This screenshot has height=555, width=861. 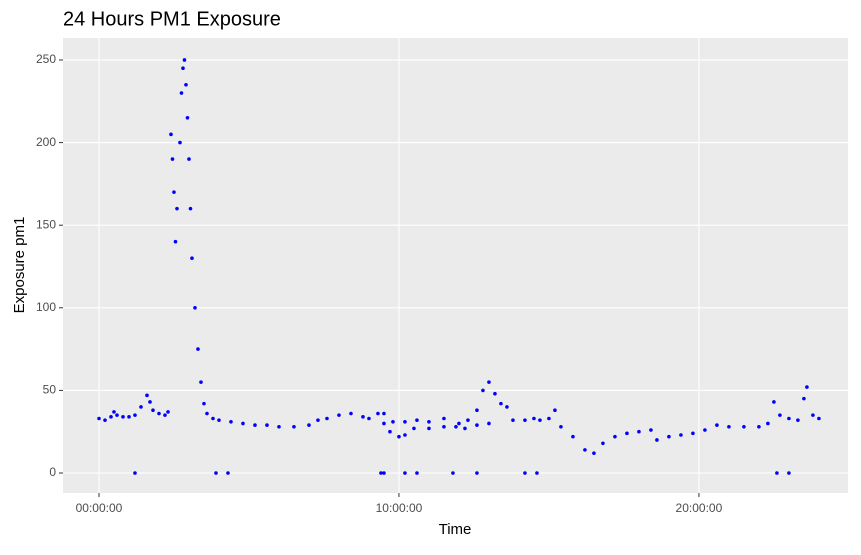 I want to click on x-axis-label: Time, so click(x=455, y=529).